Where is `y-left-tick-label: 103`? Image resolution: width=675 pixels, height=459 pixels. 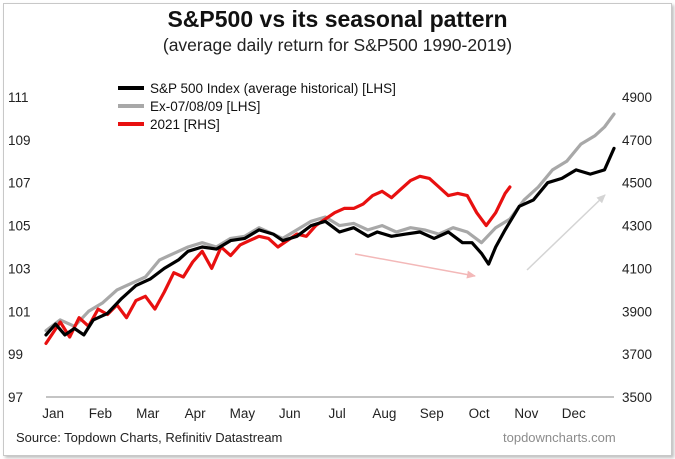
y-left-tick-label: 103 is located at coordinates (19, 268).